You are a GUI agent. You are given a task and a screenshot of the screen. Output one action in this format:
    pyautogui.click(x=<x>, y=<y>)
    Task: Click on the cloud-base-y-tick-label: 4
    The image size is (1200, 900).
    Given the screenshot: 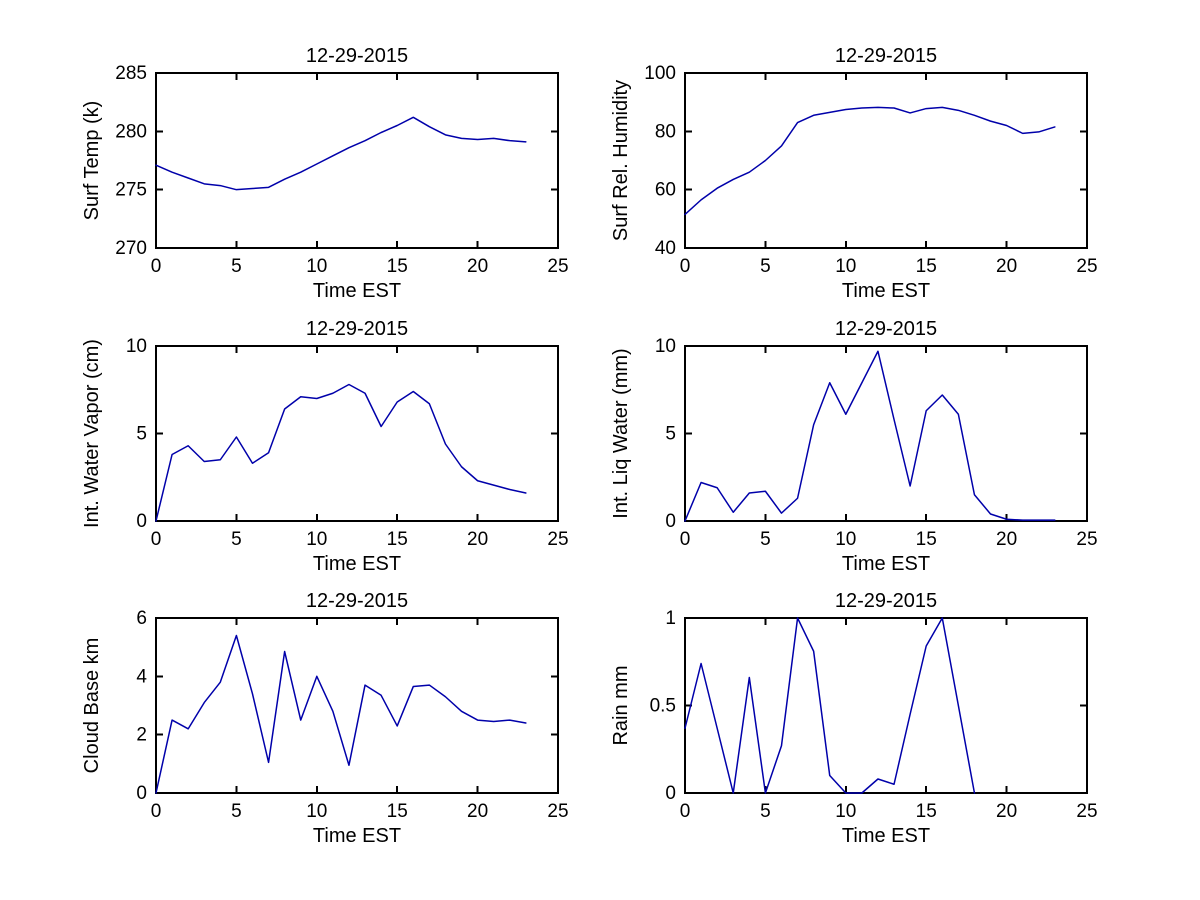 What is the action you would take?
    pyautogui.click(x=141, y=676)
    